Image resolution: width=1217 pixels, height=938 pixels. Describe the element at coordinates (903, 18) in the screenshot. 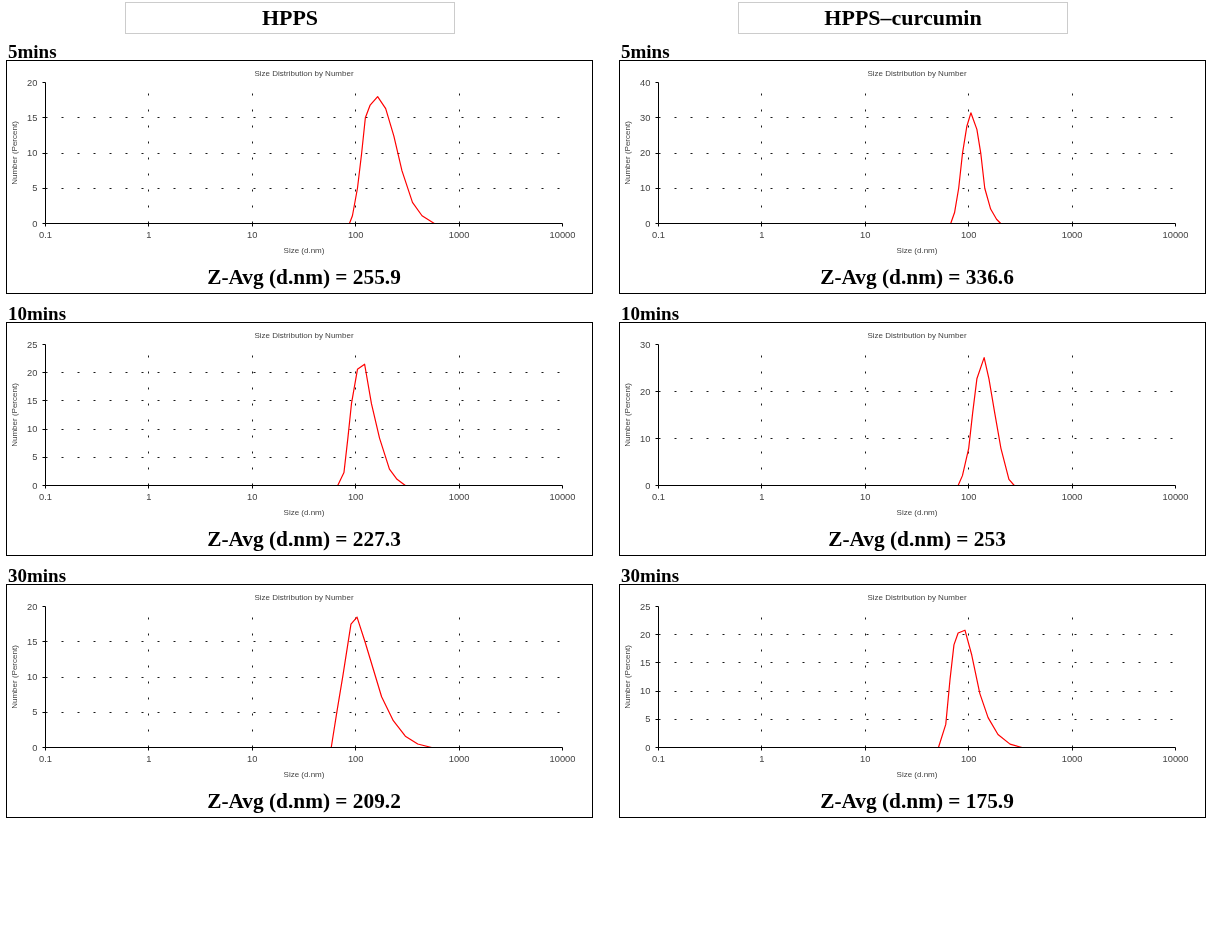

I see `text: HPPS–curcumin` at that location.